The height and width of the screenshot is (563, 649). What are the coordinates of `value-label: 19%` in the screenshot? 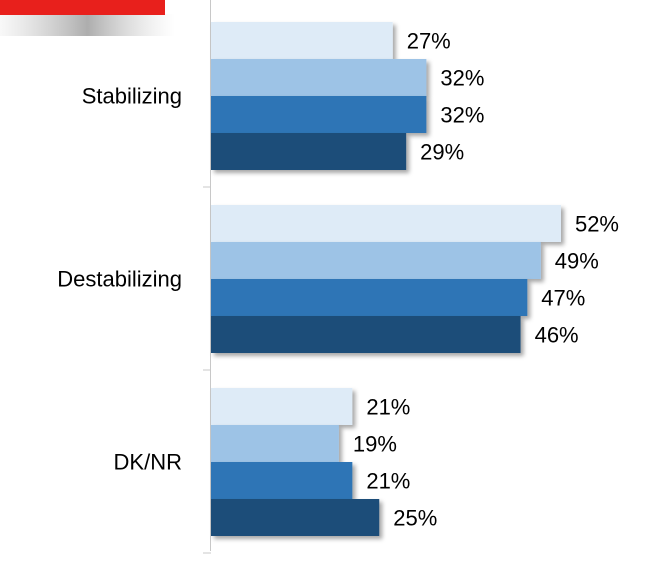 It's located at (375, 443).